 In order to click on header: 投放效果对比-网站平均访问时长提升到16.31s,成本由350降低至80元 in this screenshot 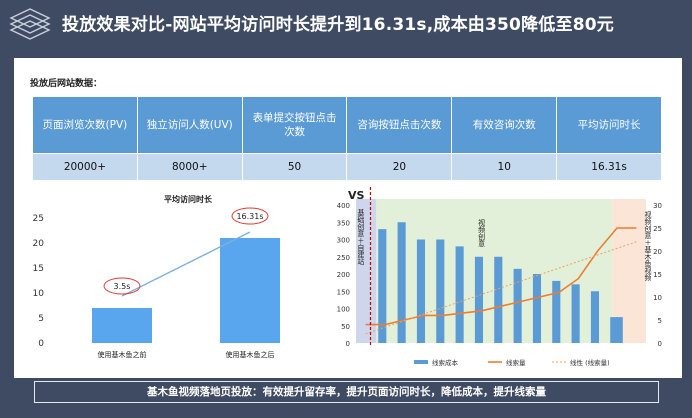, I will do `click(346, 24)`.